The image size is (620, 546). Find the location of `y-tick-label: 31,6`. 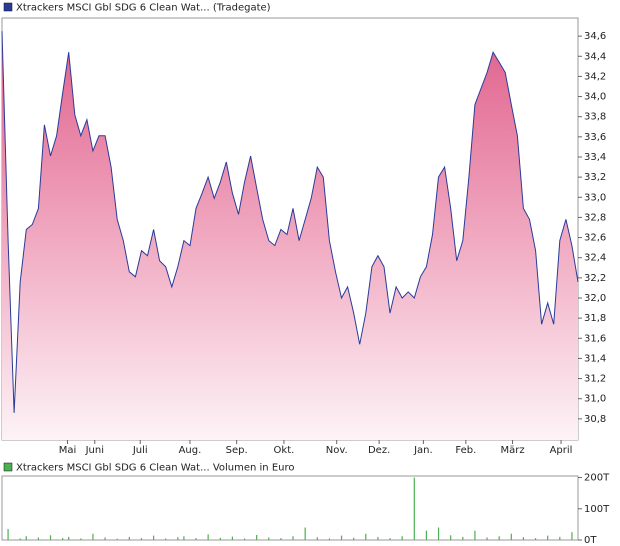

y-tick-label: 31,6 is located at coordinates (595, 338).